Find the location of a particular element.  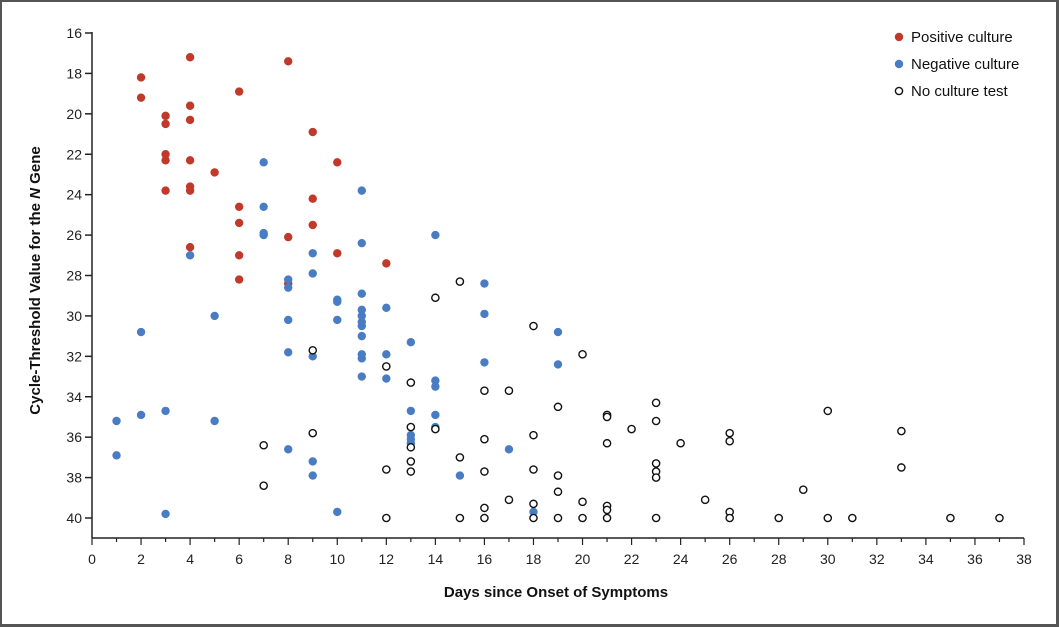

y-tick-label: 22 is located at coordinates (74, 154).